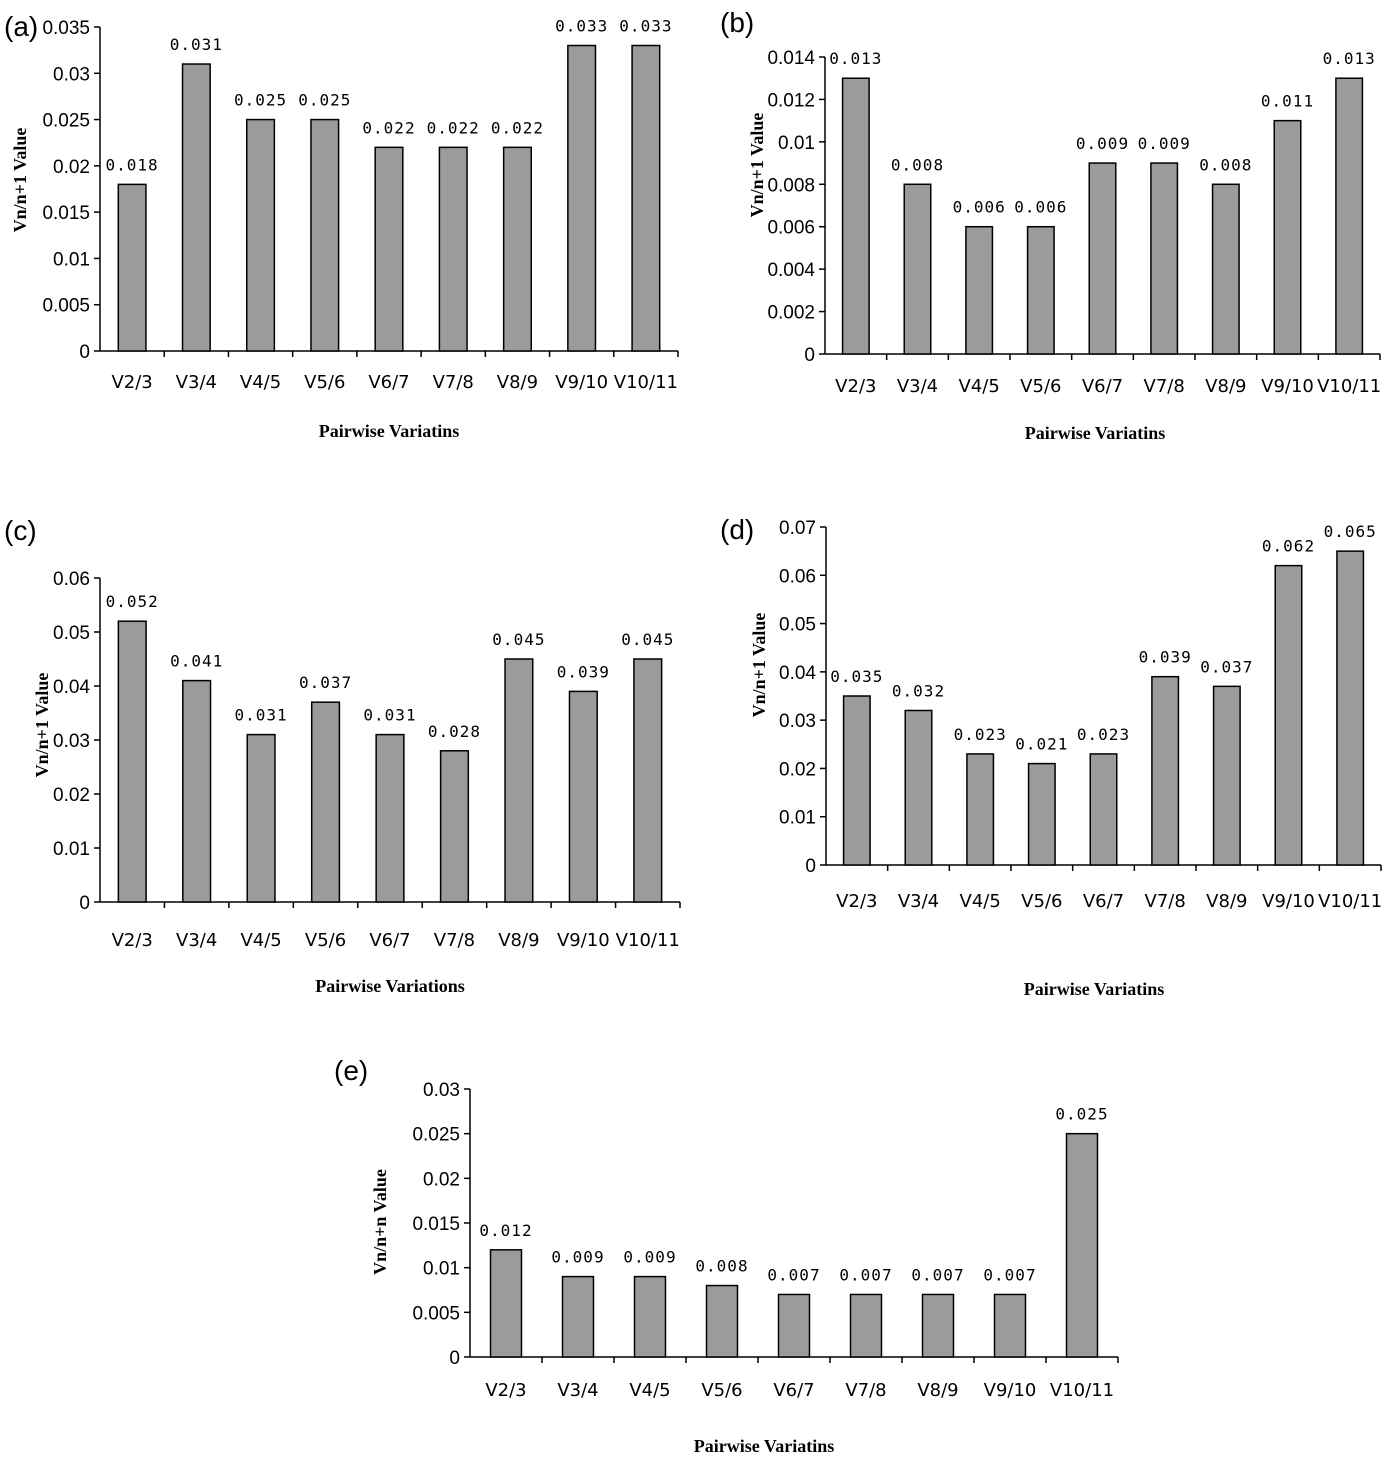 This screenshot has width=1400, height=1459. What do you see at coordinates (20, 530) in the screenshot?
I see `panel-label: (c)` at bounding box center [20, 530].